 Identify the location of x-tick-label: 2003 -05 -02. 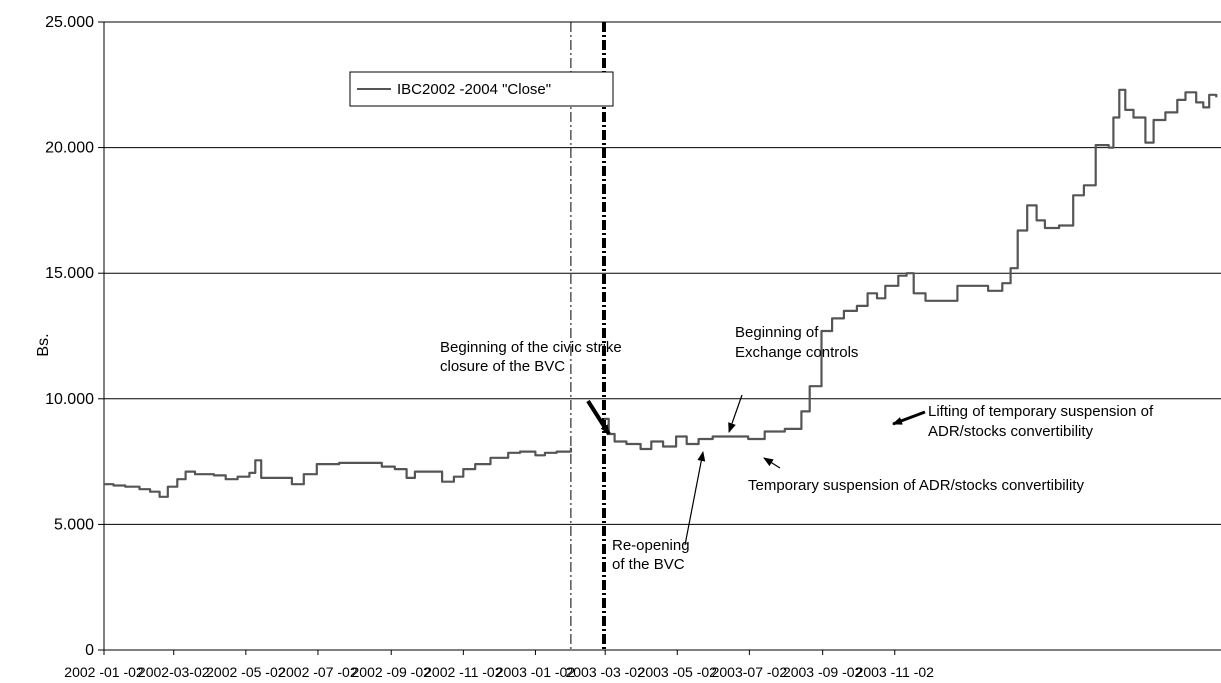
(678, 672).